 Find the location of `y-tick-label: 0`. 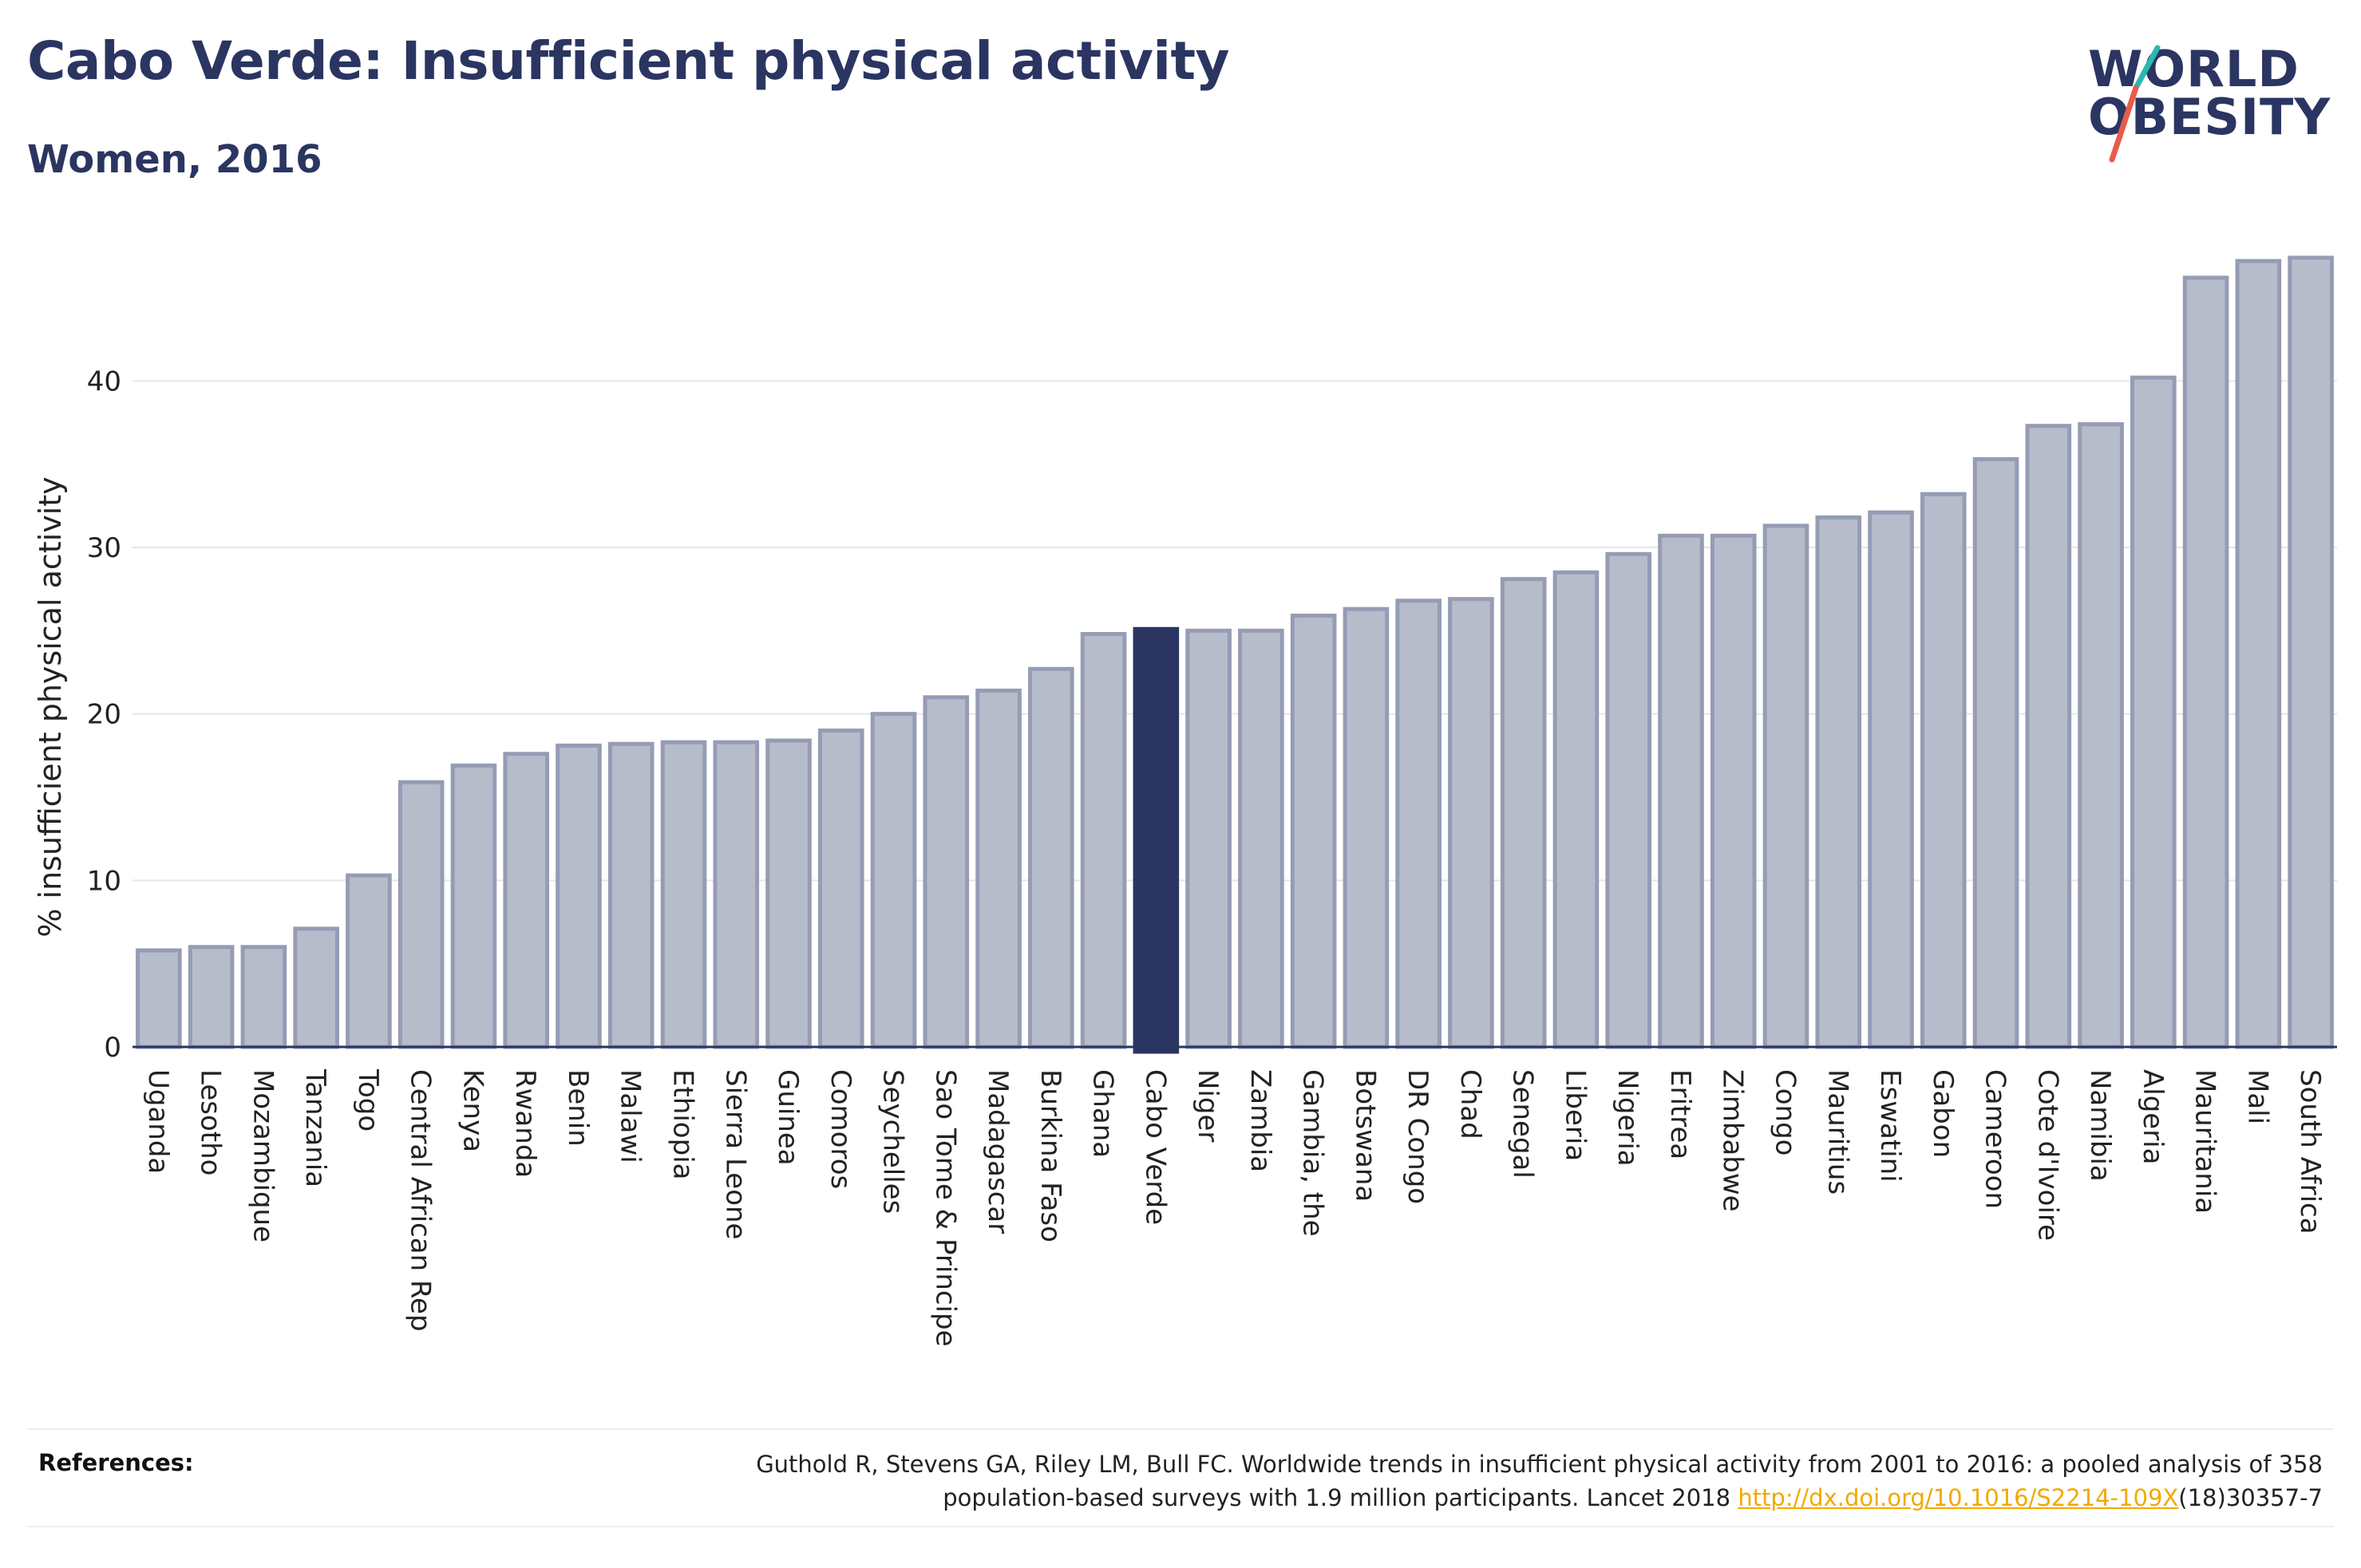

y-tick-label: 0 is located at coordinates (112, 1048).